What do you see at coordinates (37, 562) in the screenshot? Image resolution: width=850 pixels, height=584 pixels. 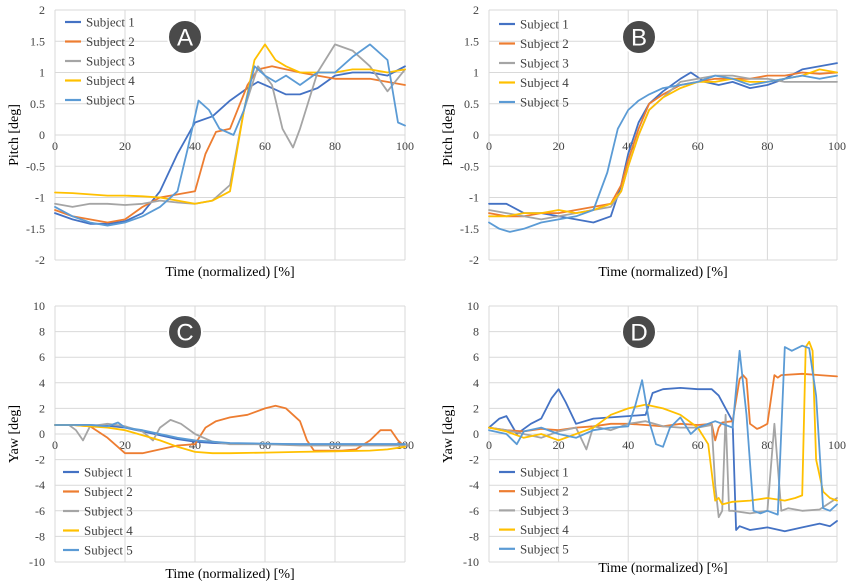 I see `y-tick-label: -10` at bounding box center [37, 562].